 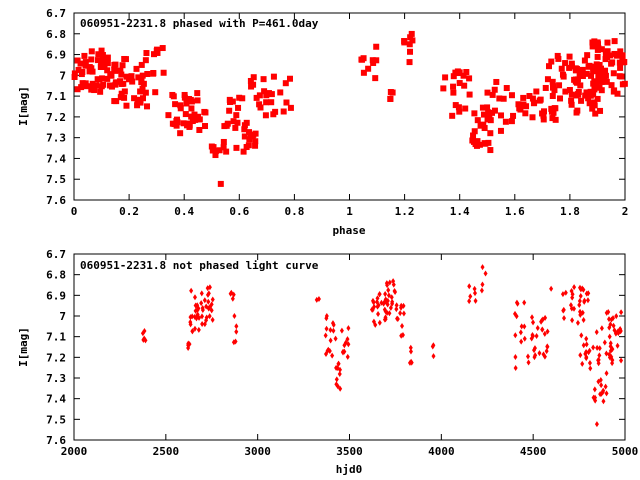 What do you see at coordinates (56, 399) in the screenshot?
I see `unphased-y-tick-label: 7.4` at bounding box center [56, 399].